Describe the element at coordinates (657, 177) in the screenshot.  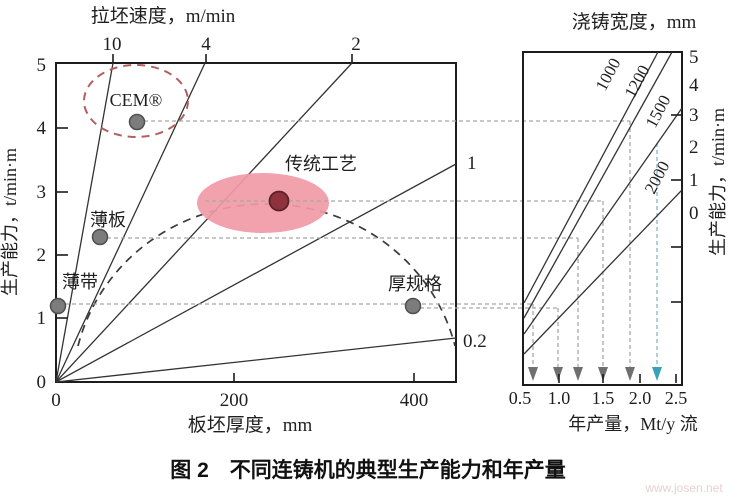
I see `width-label-2000: 2000` at that location.